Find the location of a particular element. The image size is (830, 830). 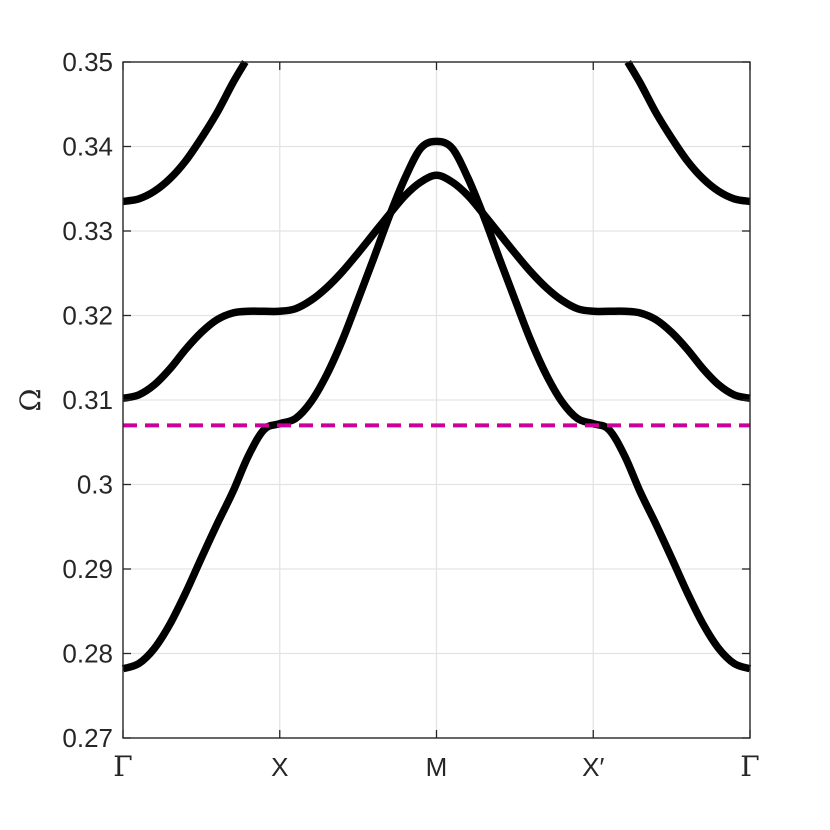

y-tick-label: 0.29 is located at coordinates (87, 569).